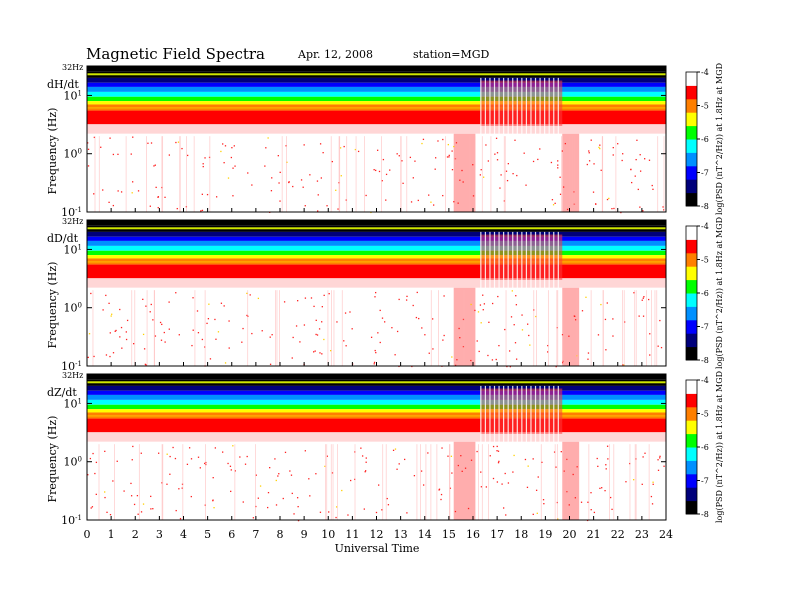 The image size is (792, 612). I want to click on colorbar-tick-label: -6, so click(705, 447).